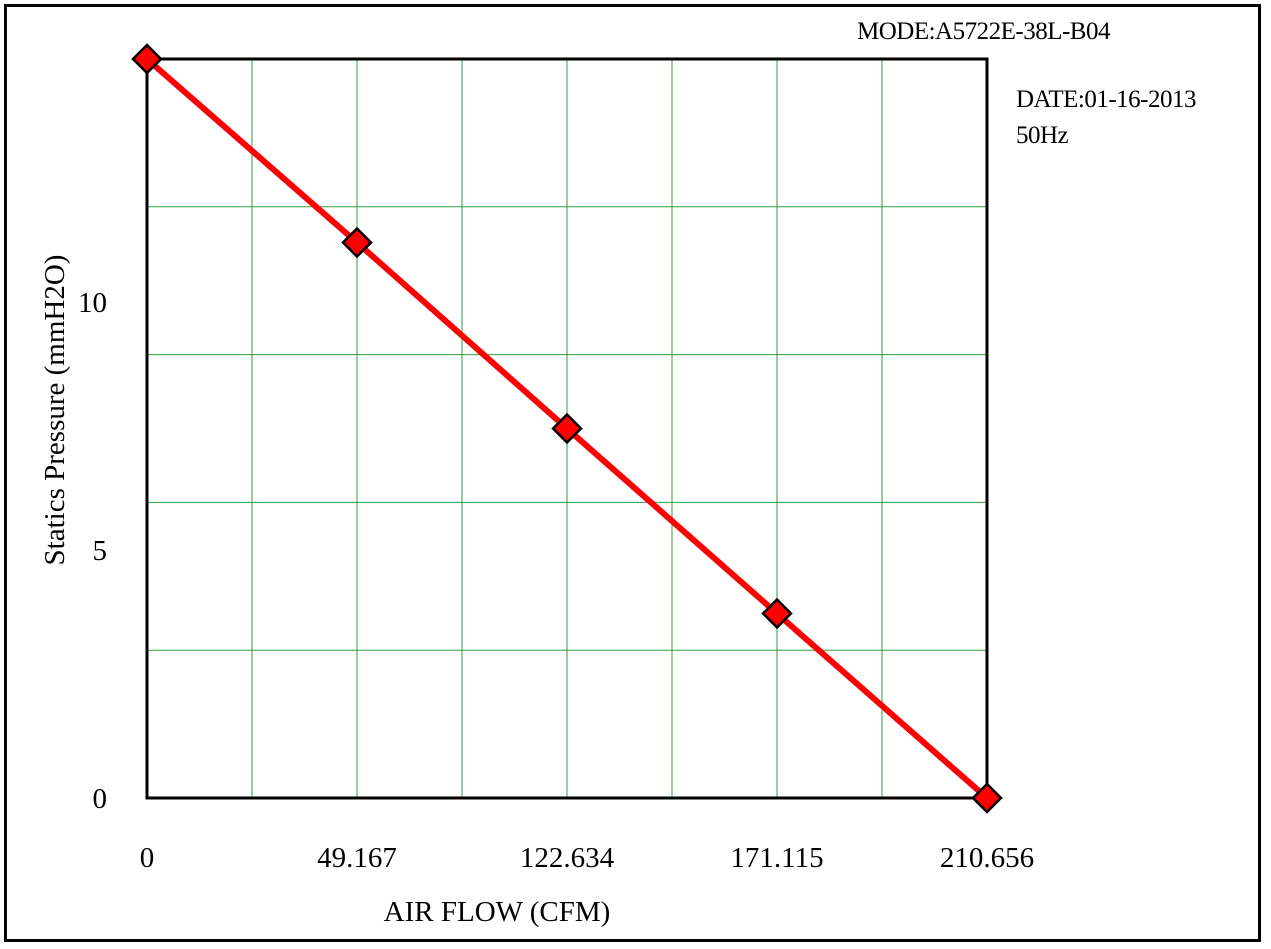  I want to click on y-axis-label: Statics Pressure (mmH2O), so click(55, 410).